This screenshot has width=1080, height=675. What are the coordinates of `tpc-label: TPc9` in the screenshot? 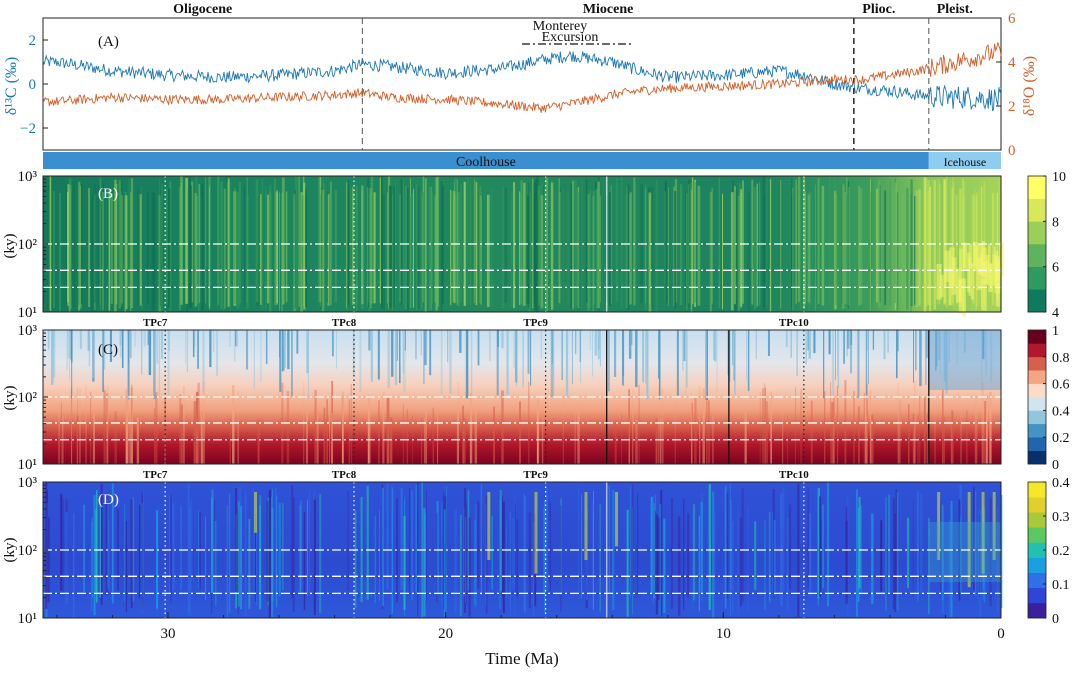 It's located at (535, 475).